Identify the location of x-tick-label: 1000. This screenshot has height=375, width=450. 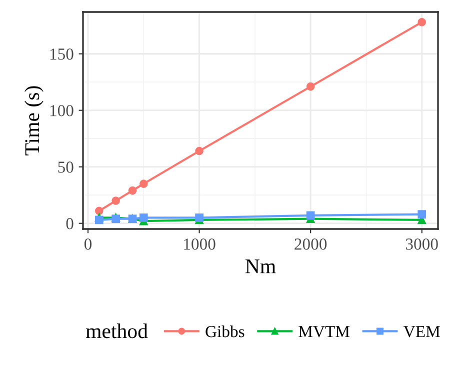
(200, 244).